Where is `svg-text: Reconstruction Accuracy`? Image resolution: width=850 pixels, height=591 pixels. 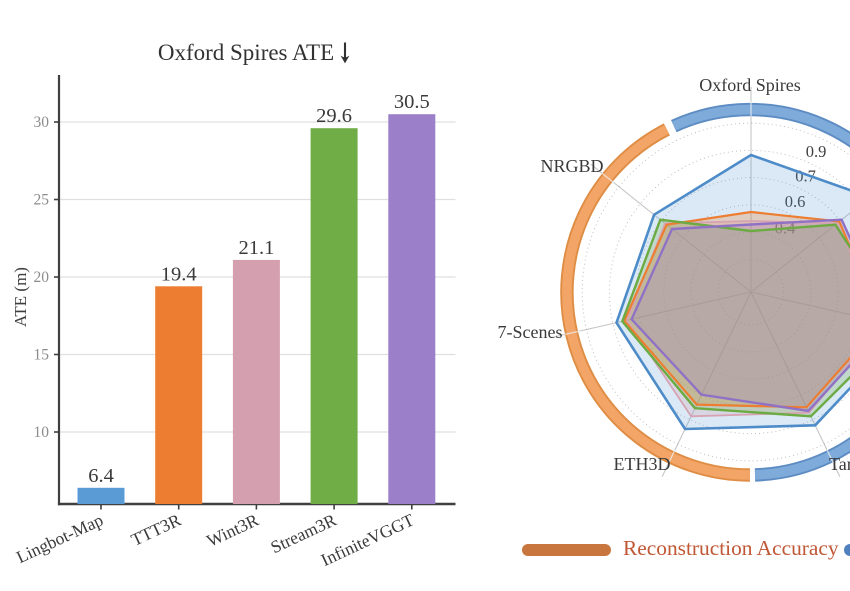
svg-text: Reconstruction Accuracy is located at coordinates (731, 548).